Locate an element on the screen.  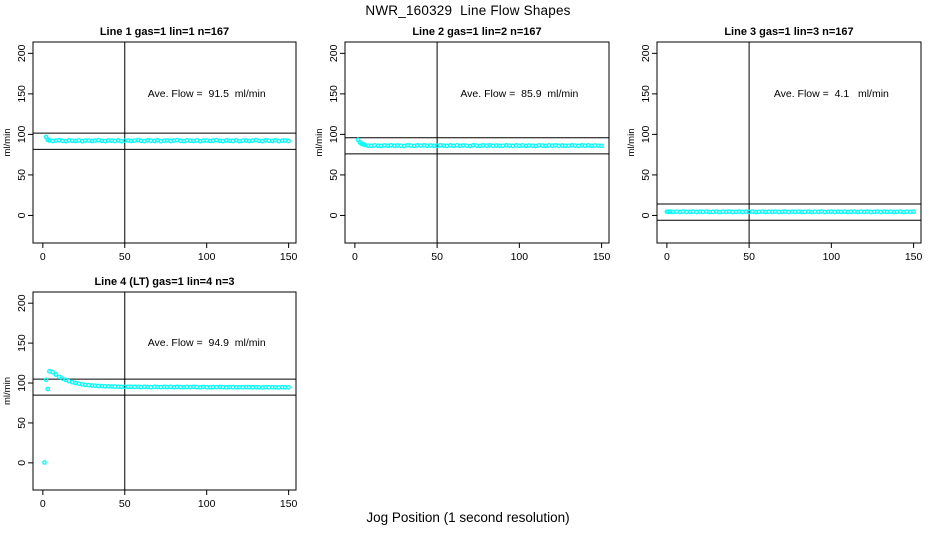
ave-flow-annotation: Ave. Flow = 85.9 ml/min is located at coordinates (519, 94).